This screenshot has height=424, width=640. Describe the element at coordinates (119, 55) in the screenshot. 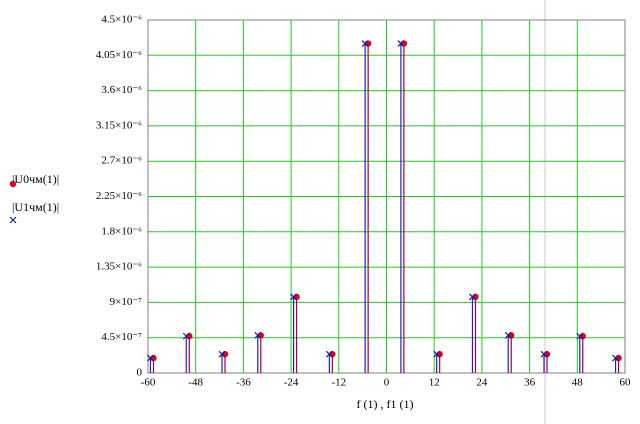

I see `y-tick-label: 4.05×10⁻⁶` at that location.